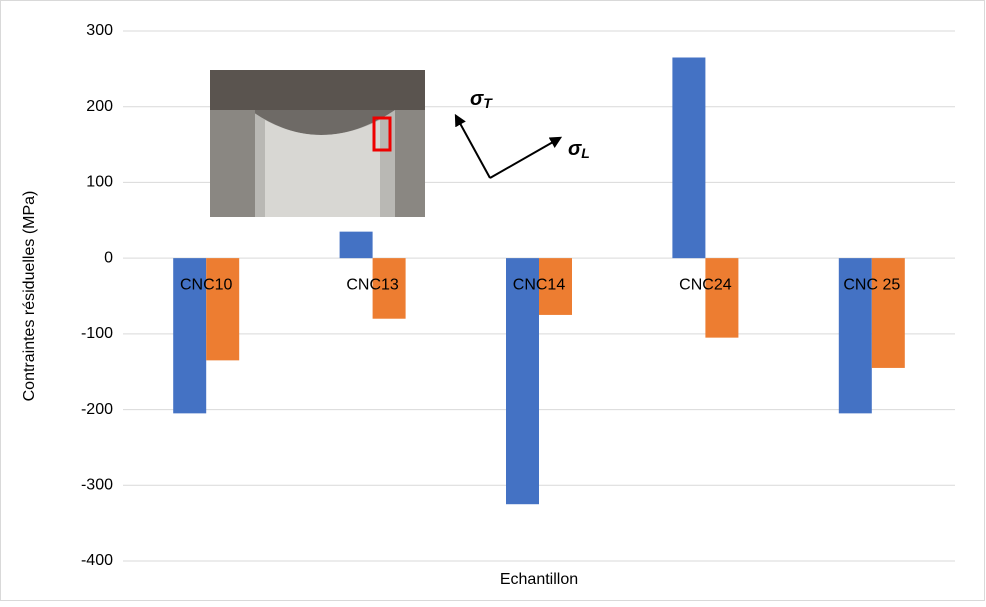  I want to click on y-tick-label: 200, so click(99, 106).